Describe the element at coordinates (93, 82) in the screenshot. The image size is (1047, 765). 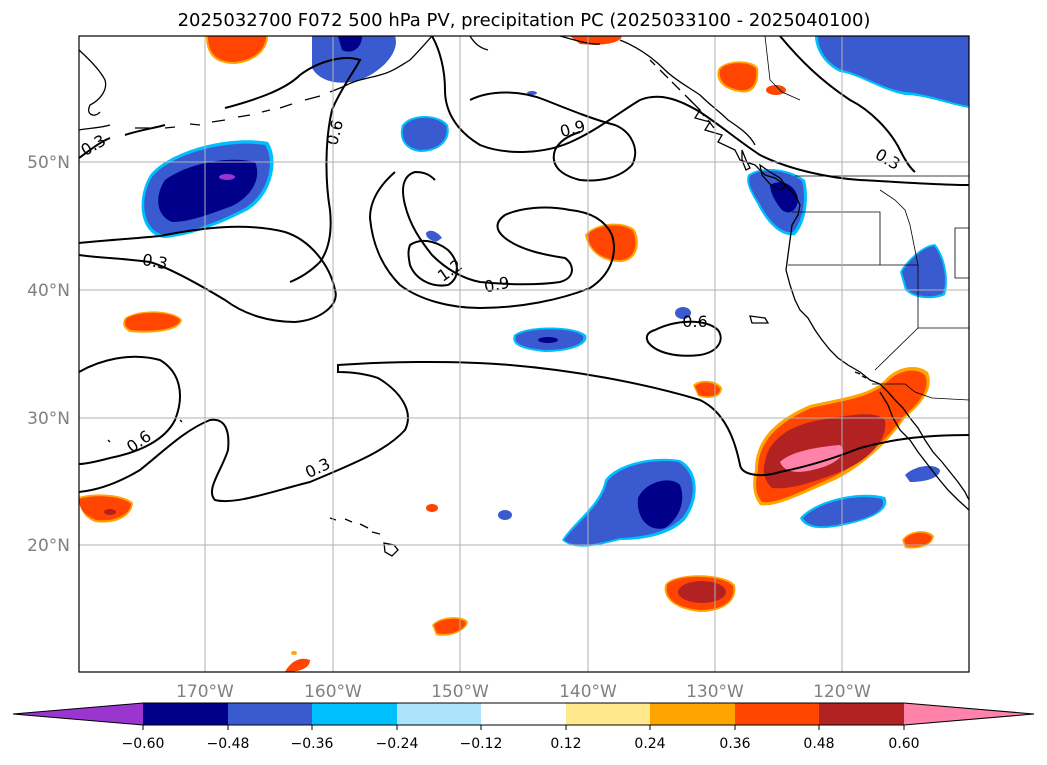
I see `alaska-mainland` at that location.